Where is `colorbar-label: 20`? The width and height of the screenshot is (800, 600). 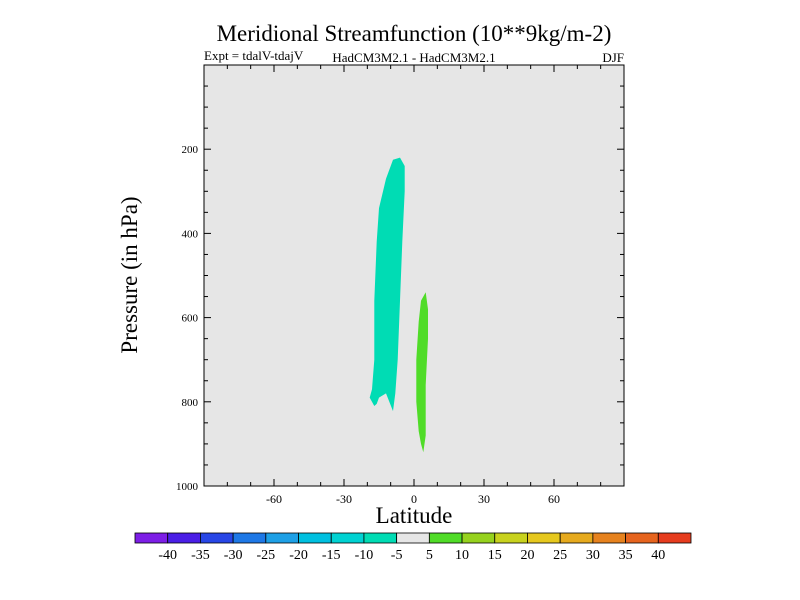
colorbar-label: 20 is located at coordinates (527, 555).